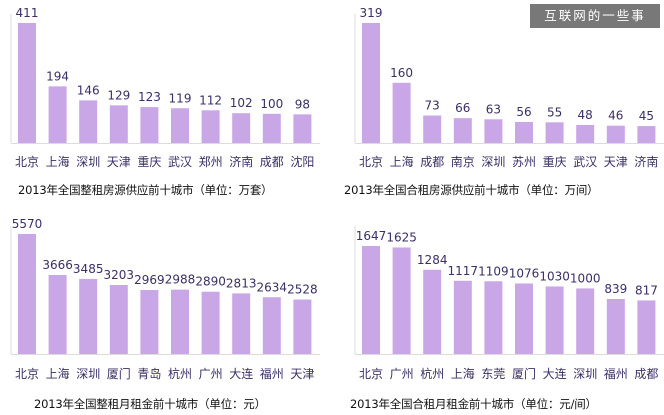 This screenshot has width=664, height=415. I want to click on category-label: 苏州, so click(524, 162).